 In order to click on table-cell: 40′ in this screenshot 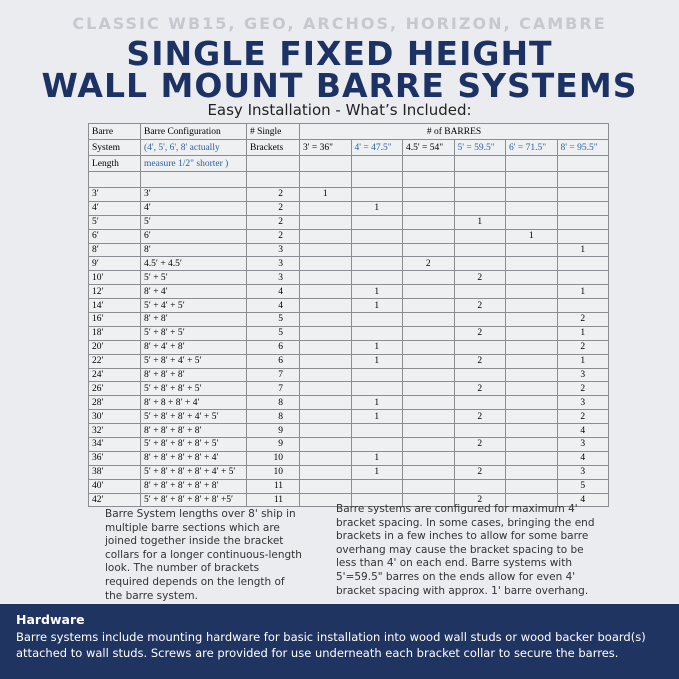, I will do `click(114, 486)`.